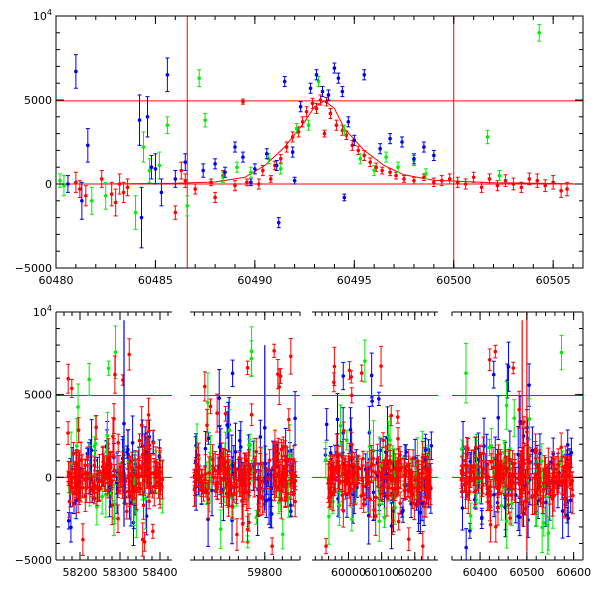  What do you see at coordinates (245, 445) in the screenshot?
I see `season-segment: 59800` at bounding box center [245, 445].